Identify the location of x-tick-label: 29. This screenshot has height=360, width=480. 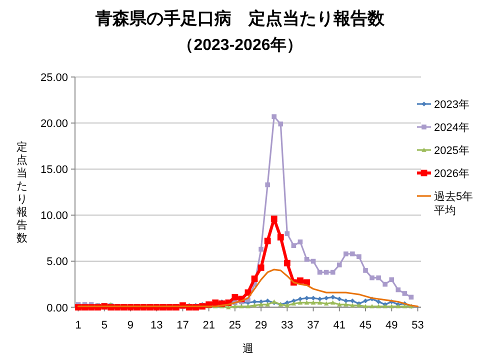
(261, 325).